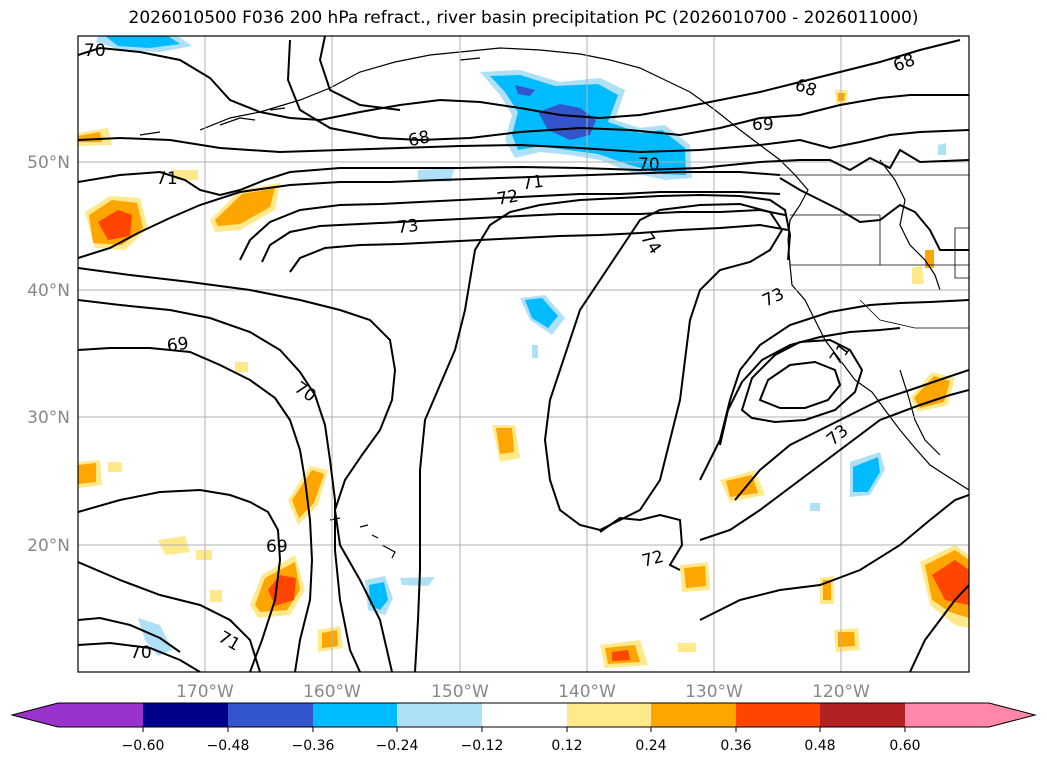 The height and width of the screenshot is (765, 1047). I want to click on colorbar-tick: −0.48, so click(228, 746).